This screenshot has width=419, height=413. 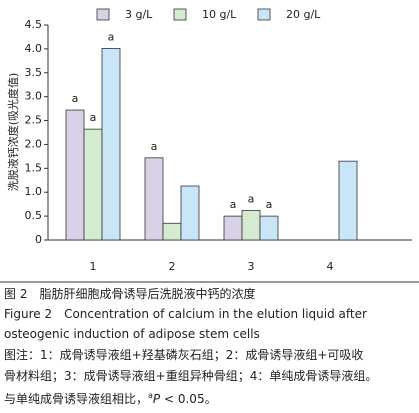 I want to click on note-sup: a, so click(x=150, y=395).